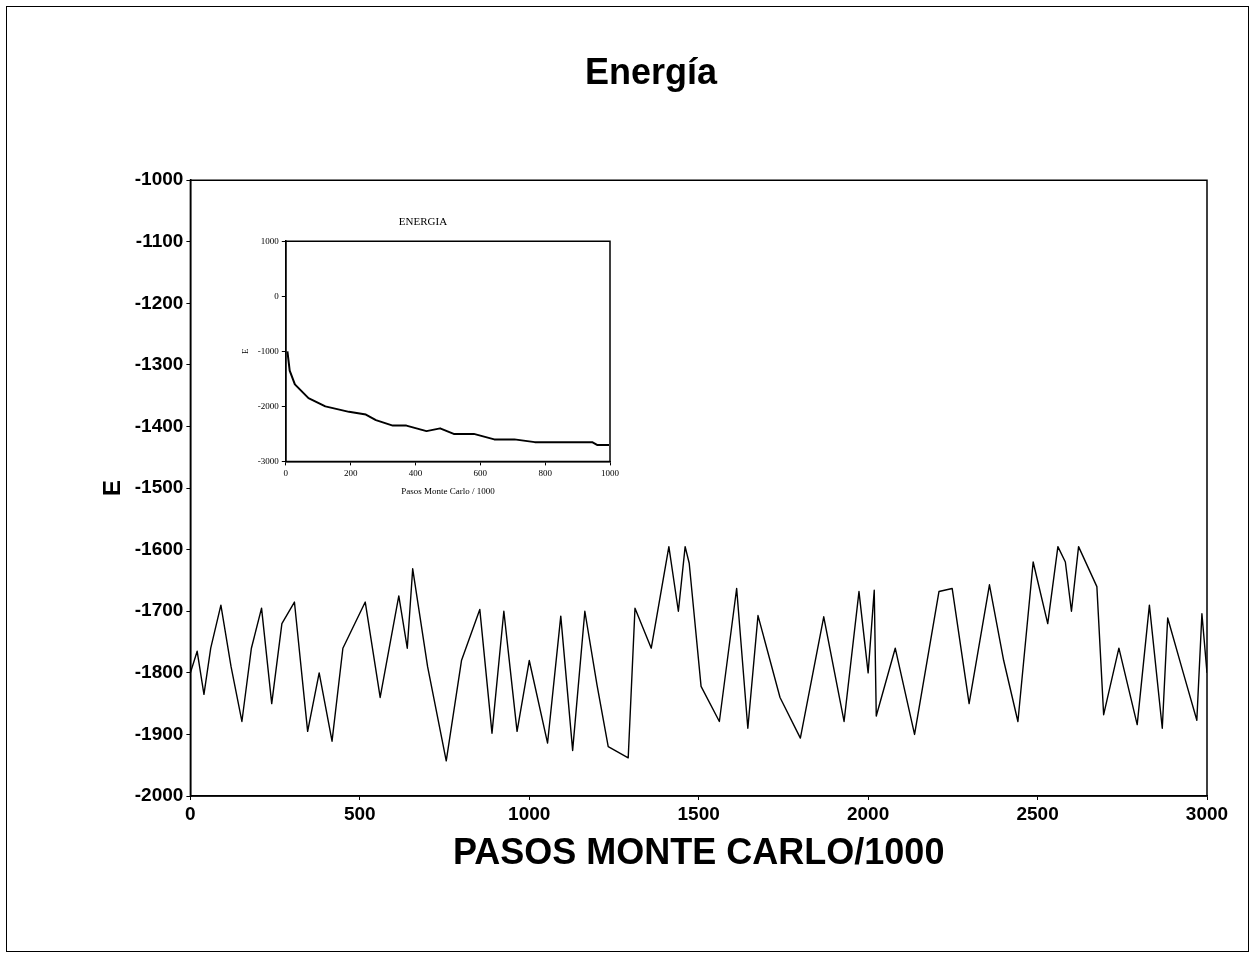  I want to click on y-tick-label: -1600, so click(159, 548).